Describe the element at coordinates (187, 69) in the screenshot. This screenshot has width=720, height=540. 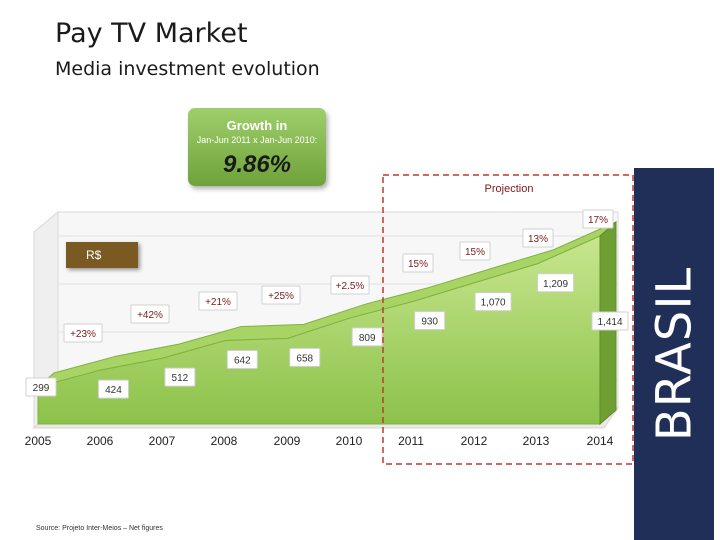
I see `page-subtitle: Media investment evolution` at that location.